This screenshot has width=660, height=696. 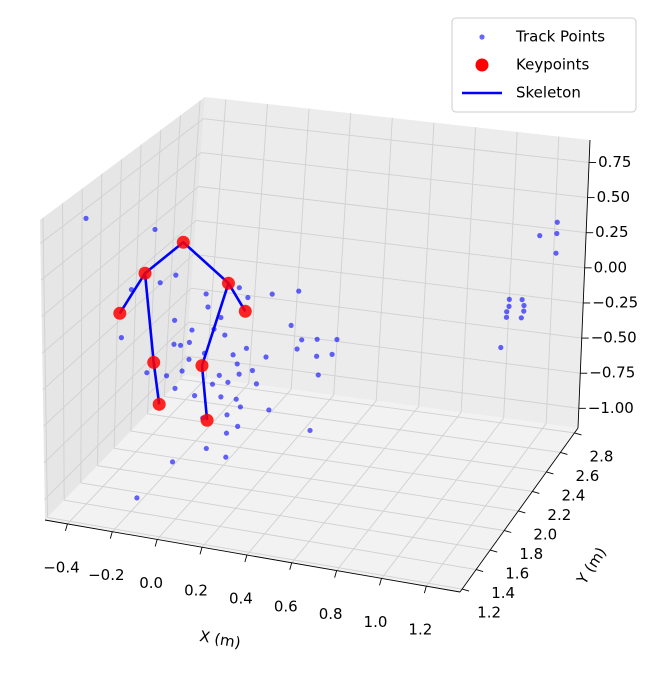 I want to click on legend-marker, so click(x=482, y=65).